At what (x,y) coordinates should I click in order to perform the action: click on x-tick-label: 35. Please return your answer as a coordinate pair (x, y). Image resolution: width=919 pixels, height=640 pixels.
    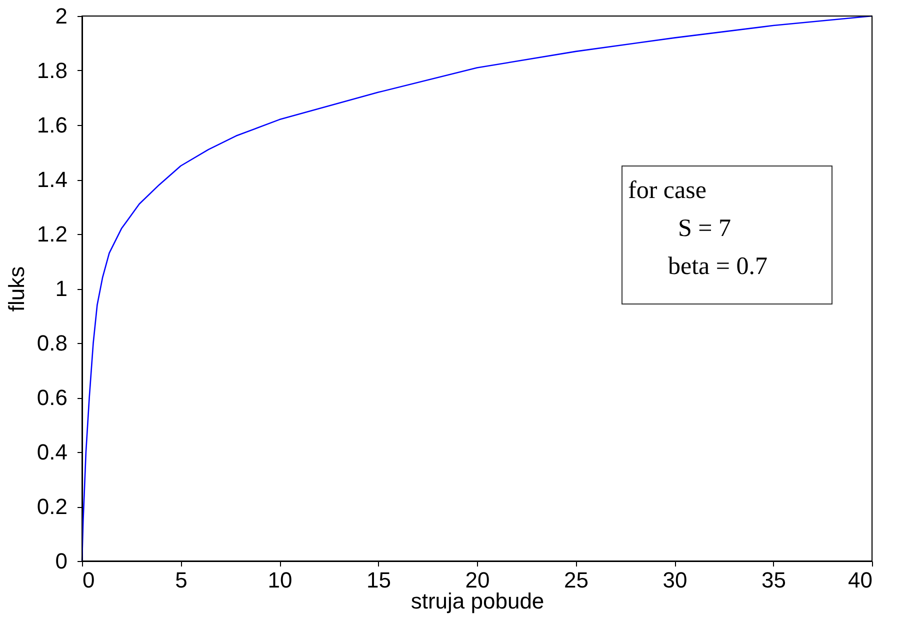
    Looking at the image, I should click on (774, 580).